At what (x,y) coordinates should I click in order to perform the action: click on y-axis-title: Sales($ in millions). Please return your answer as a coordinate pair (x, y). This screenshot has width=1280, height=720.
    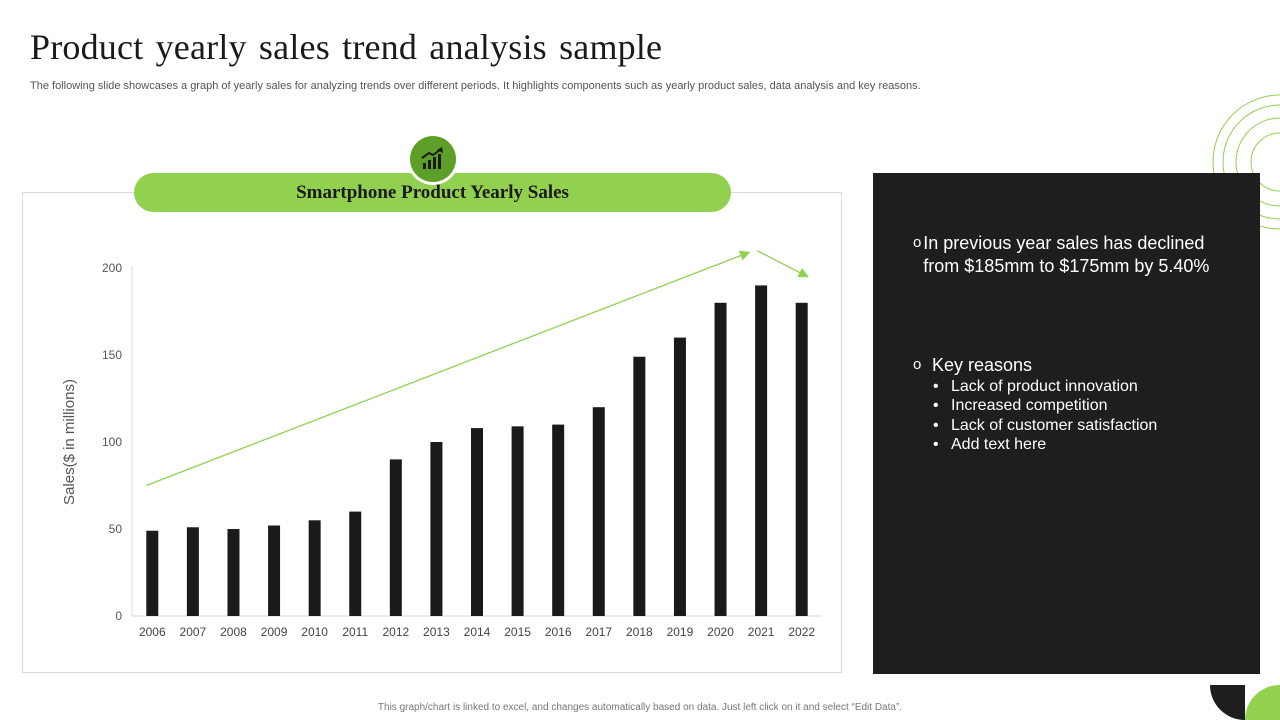
    Looking at the image, I should click on (69, 442).